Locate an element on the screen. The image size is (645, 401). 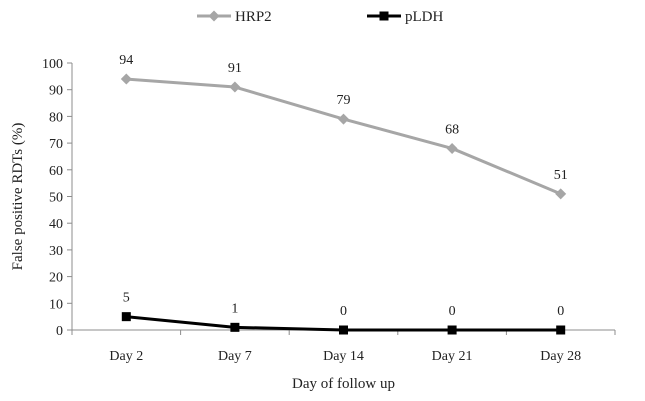
legend-item-pldh: pLDH is located at coordinates (405, 17).